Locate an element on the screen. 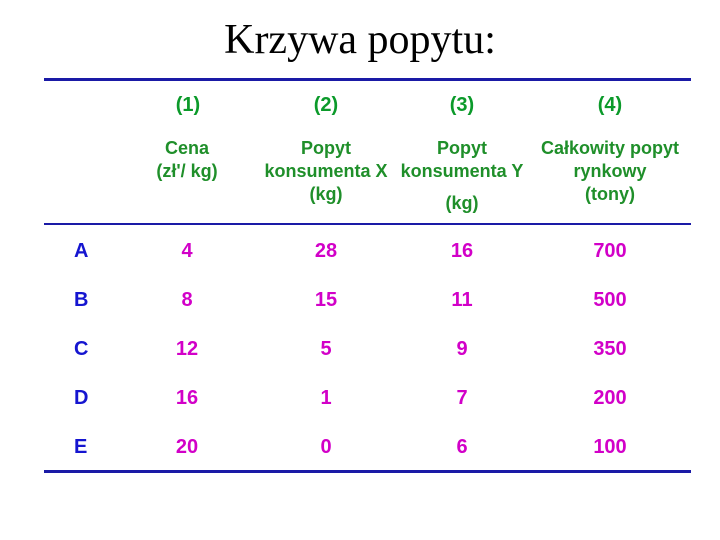  cell-price: 16 is located at coordinates (187, 398).